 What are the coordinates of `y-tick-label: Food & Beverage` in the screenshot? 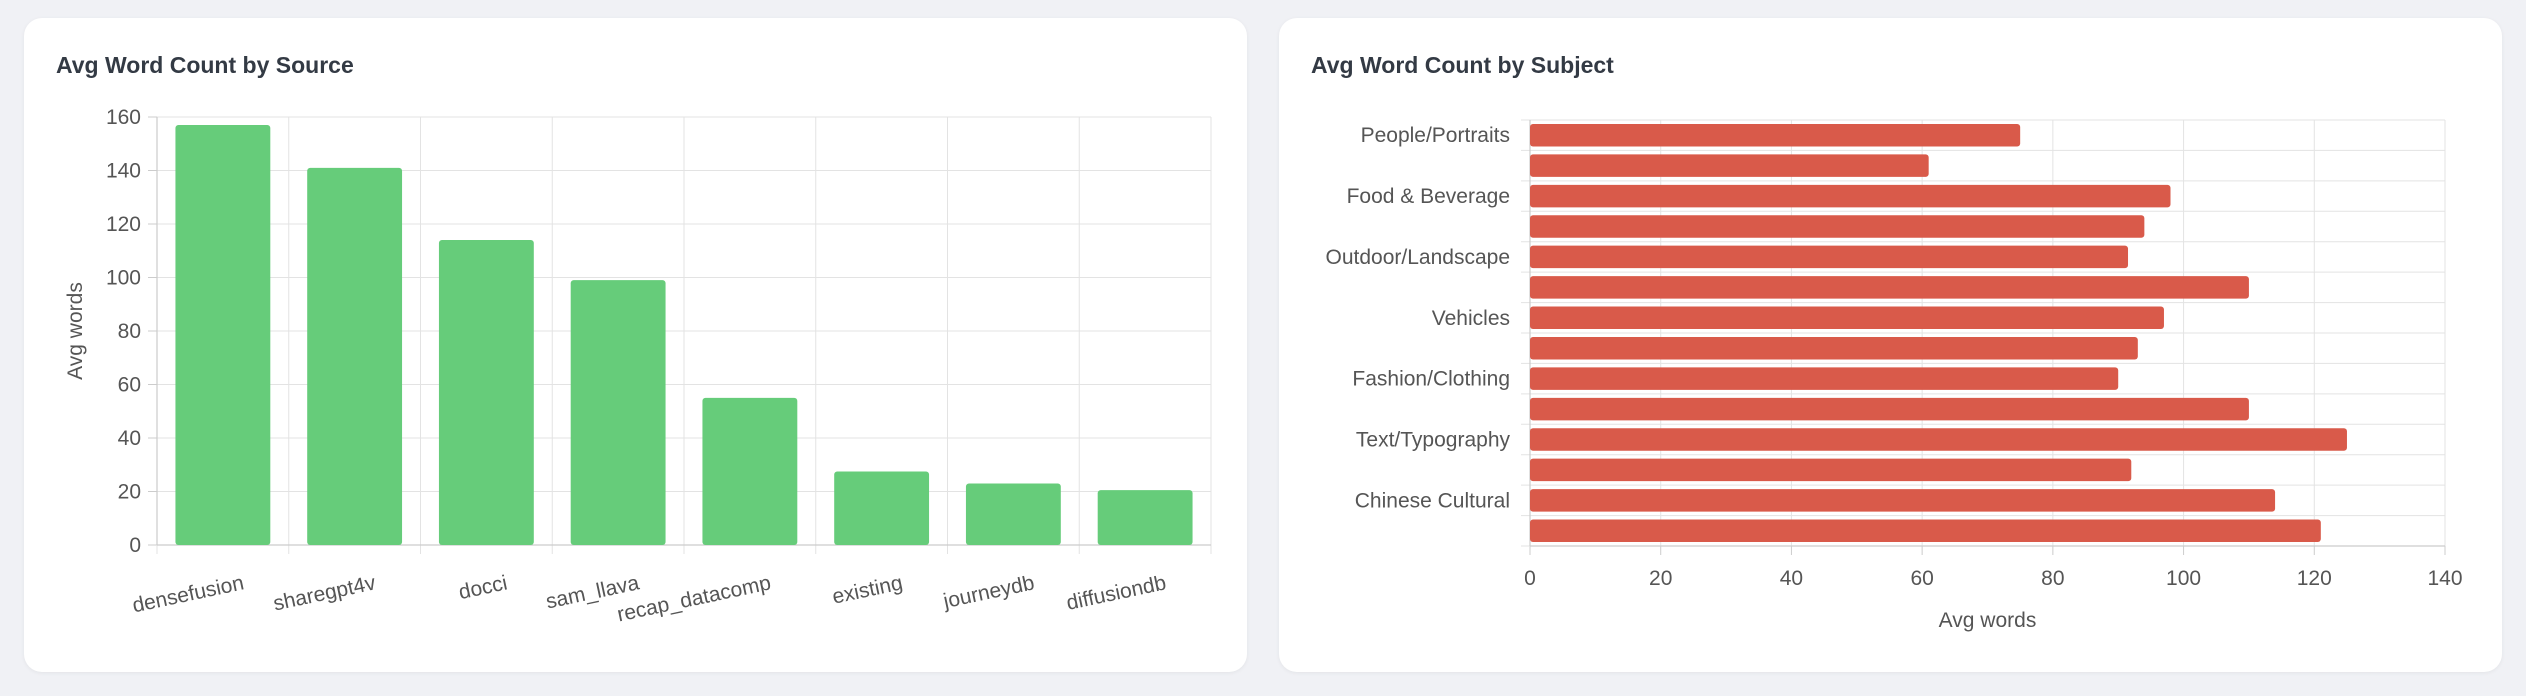 It's located at (1428, 196).